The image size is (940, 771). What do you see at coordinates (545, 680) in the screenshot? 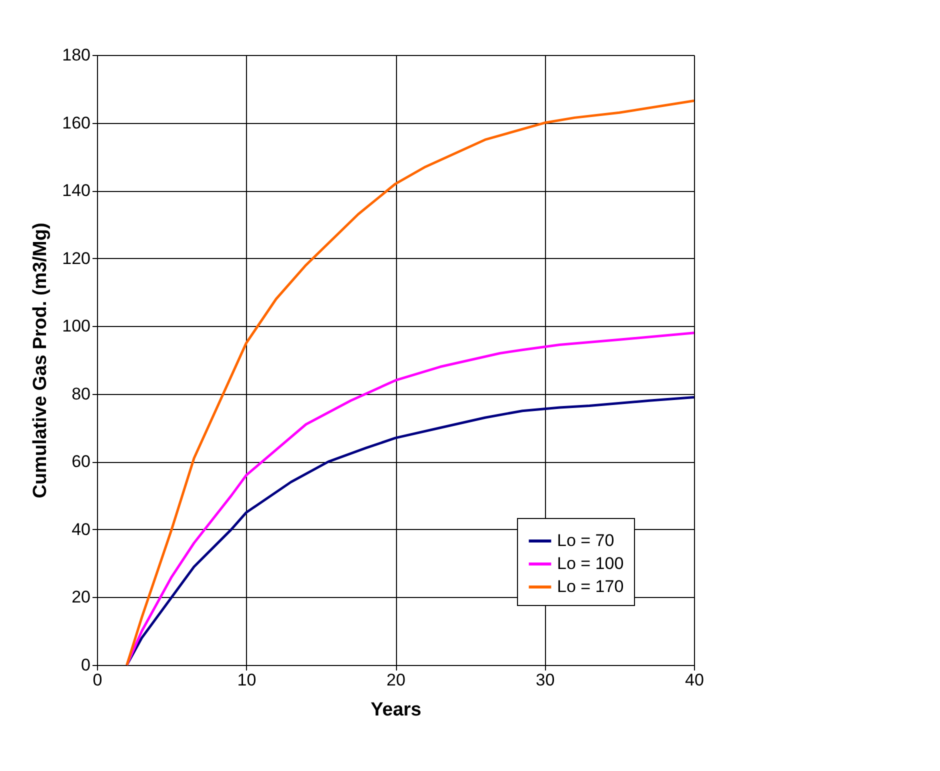
I see `x-tick-label: 30` at bounding box center [545, 680].